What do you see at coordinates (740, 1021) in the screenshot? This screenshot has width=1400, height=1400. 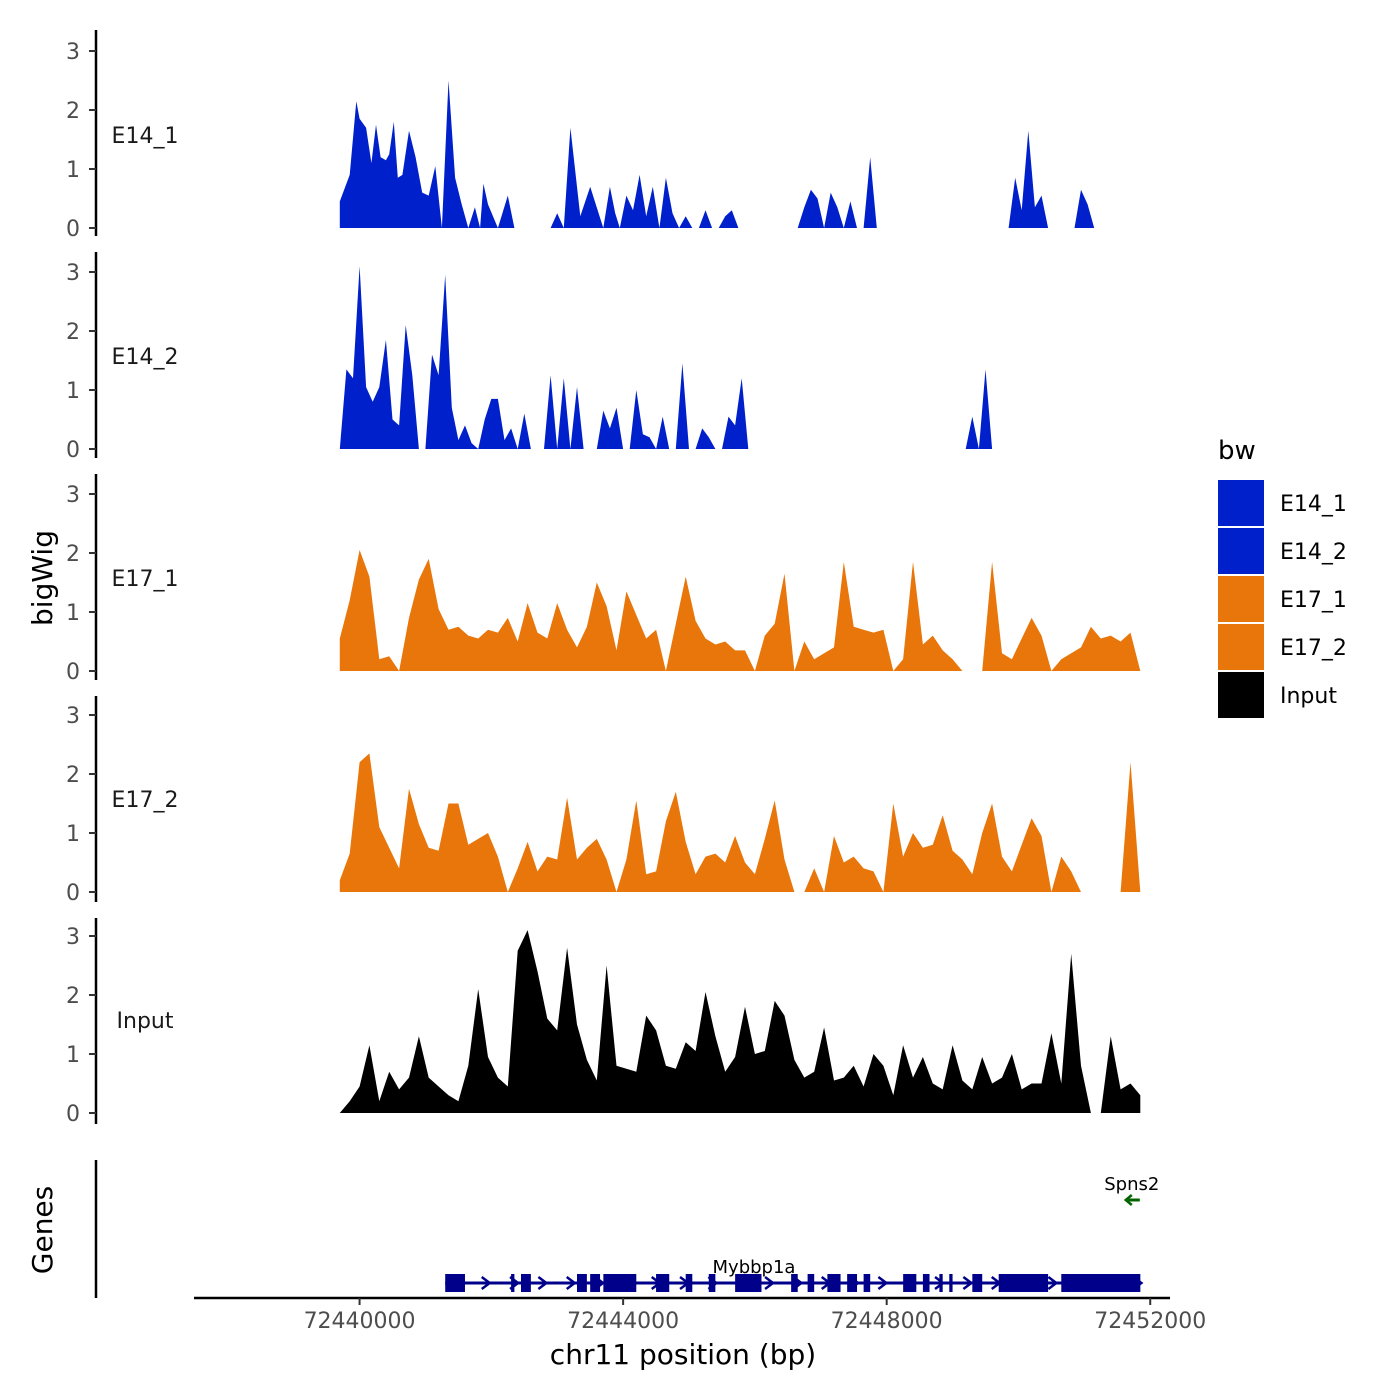 I see `signal-area-input` at bounding box center [740, 1021].